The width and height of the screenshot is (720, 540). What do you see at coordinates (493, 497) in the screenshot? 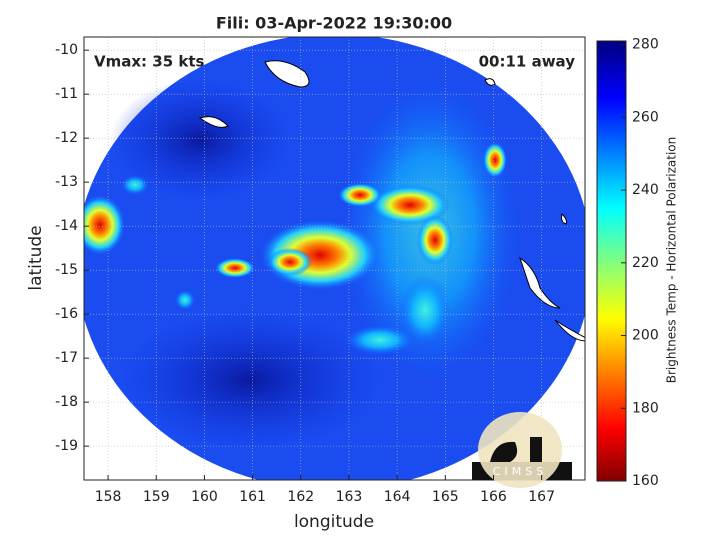
I see `x-tick-label: 166` at bounding box center [493, 497].